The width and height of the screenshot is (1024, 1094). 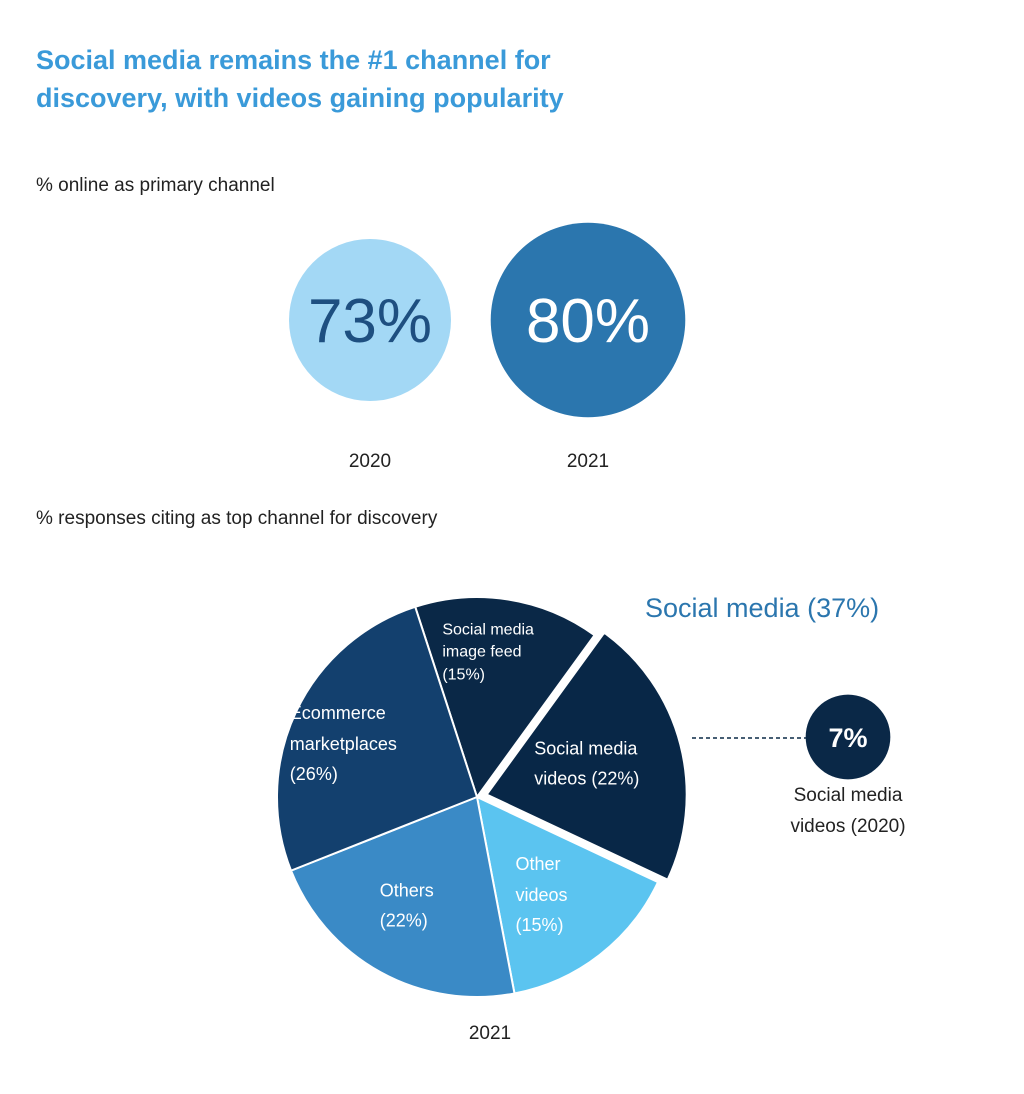 What do you see at coordinates (417, 905) in the screenshot?
I see `slice-label: Others (22%)` at bounding box center [417, 905].